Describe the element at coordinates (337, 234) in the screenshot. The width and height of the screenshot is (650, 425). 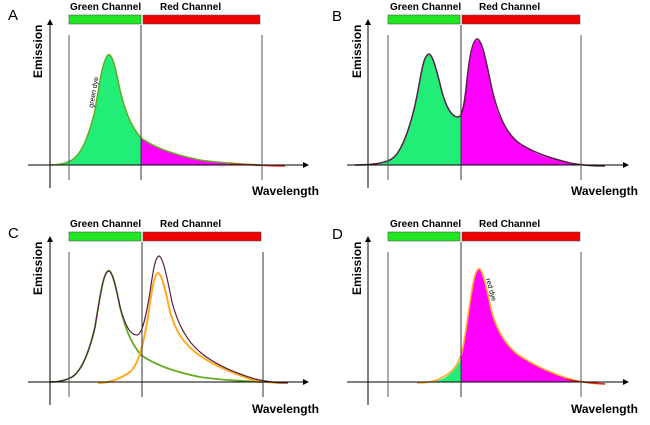
I see `panel-label: D` at that location.